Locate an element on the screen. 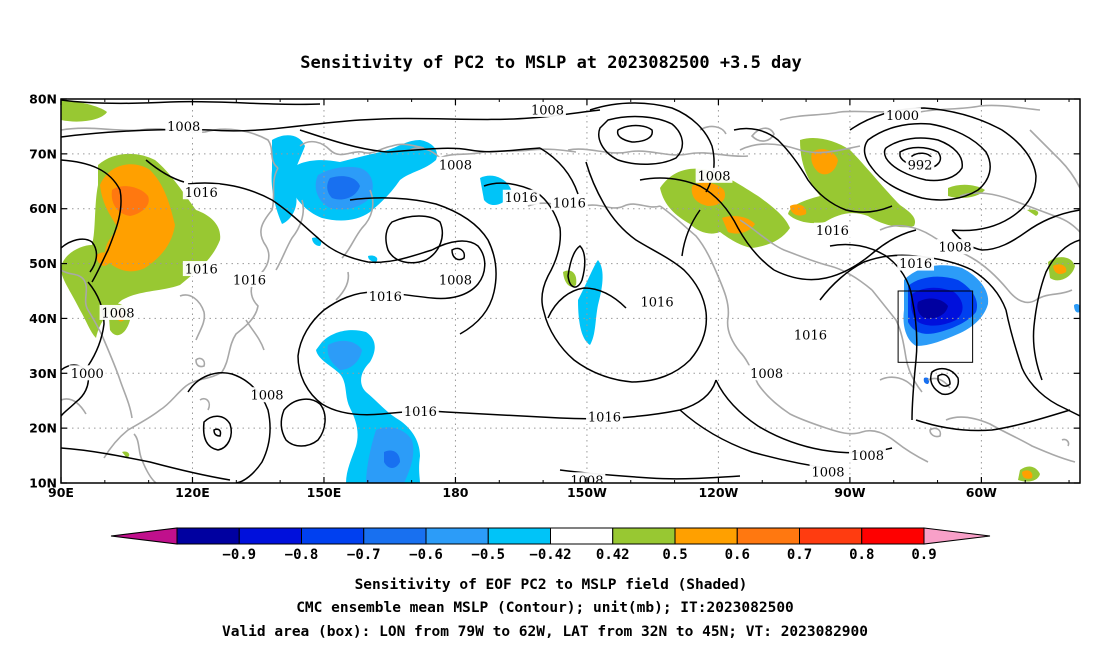  contour-label: 992 is located at coordinates (920, 165).